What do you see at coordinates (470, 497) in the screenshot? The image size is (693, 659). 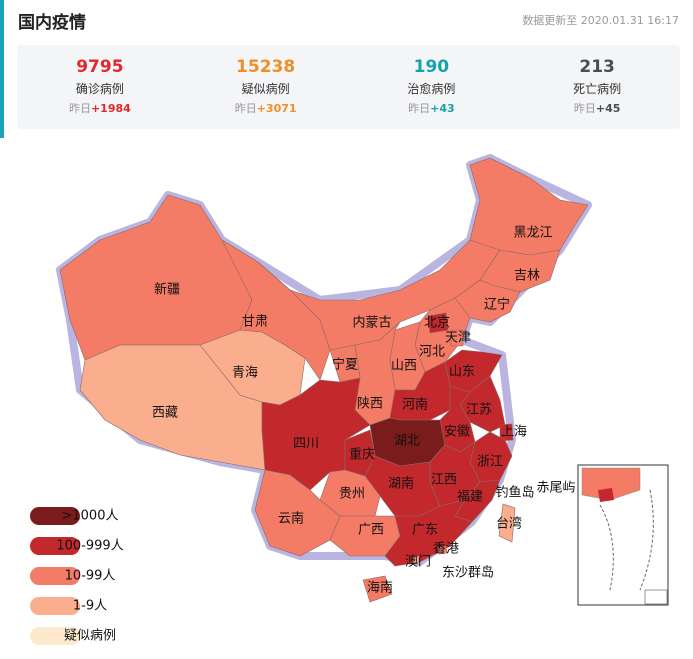 I see `province-label: 福建` at bounding box center [470, 497].